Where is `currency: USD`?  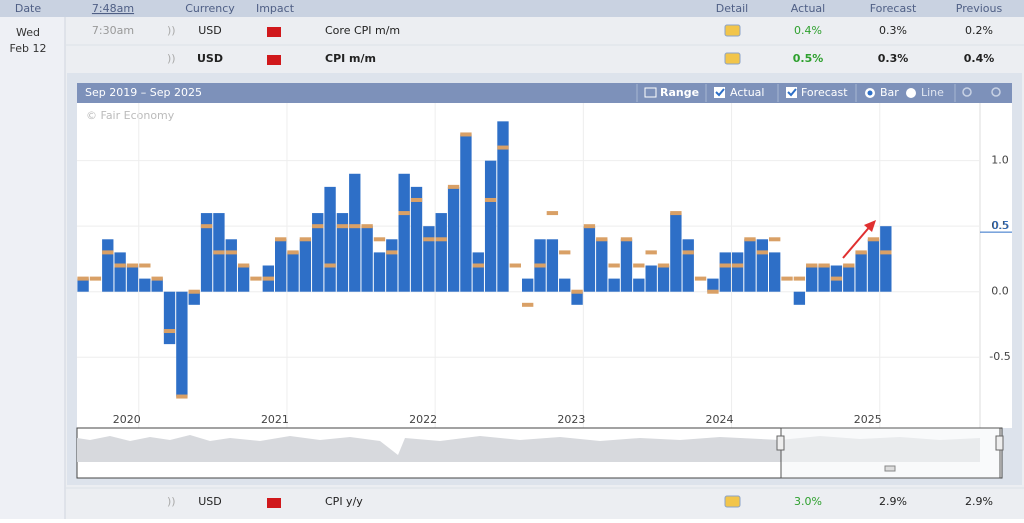 currency: USD is located at coordinates (210, 30).